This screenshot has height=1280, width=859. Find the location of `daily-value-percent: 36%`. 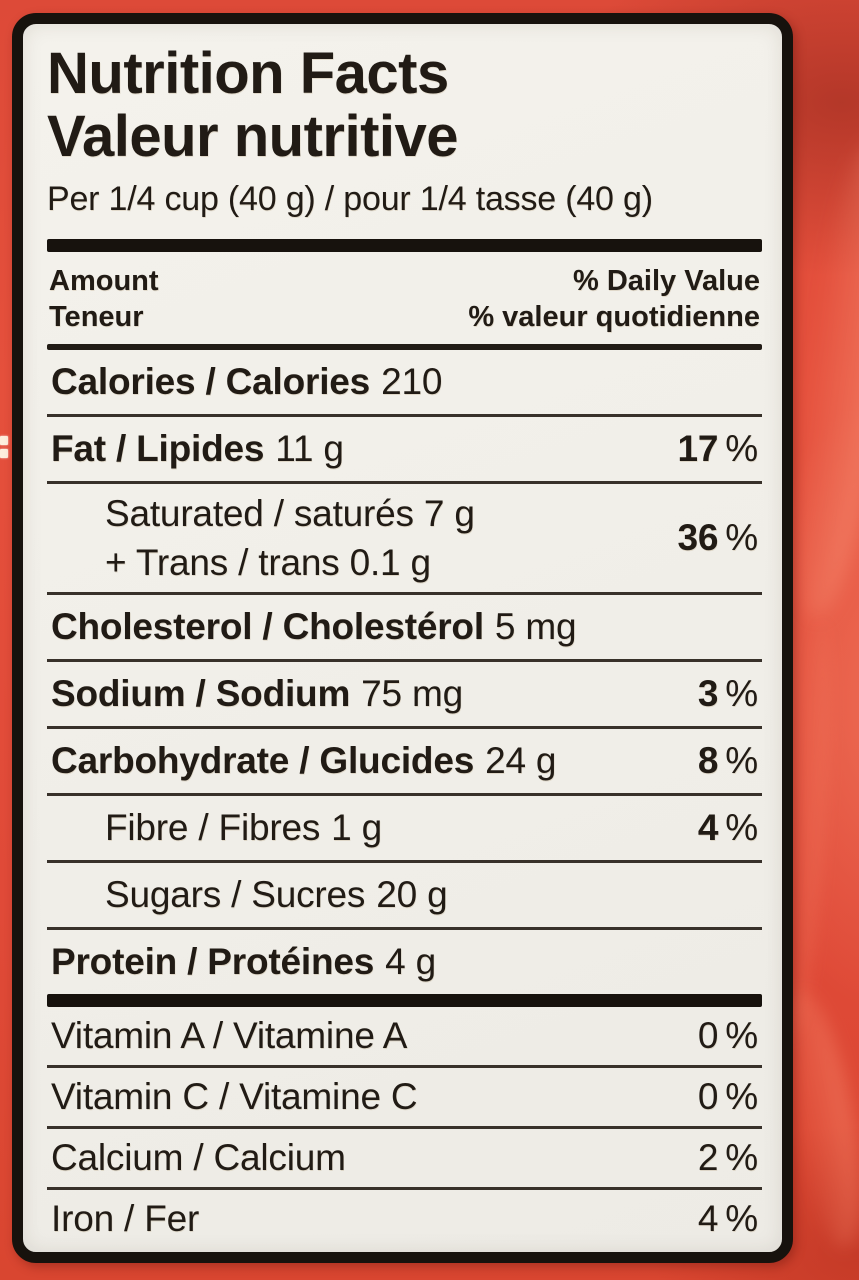

daily-value-percent: 36% is located at coordinates (718, 537).